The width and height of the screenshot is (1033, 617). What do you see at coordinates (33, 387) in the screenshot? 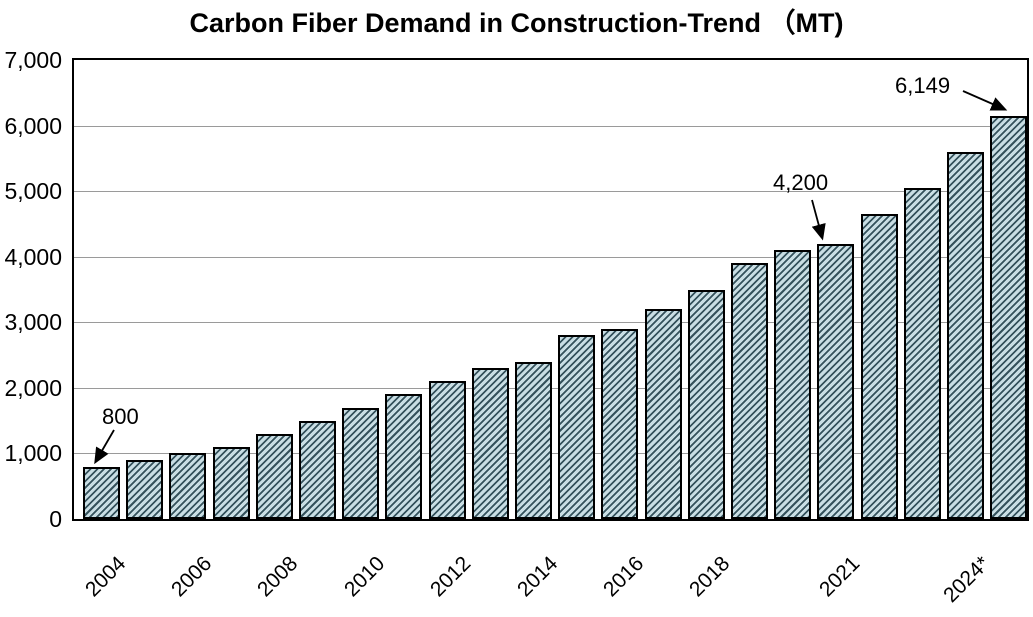
I see `y-tick-label-2000: 2,000` at bounding box center [33, 387].